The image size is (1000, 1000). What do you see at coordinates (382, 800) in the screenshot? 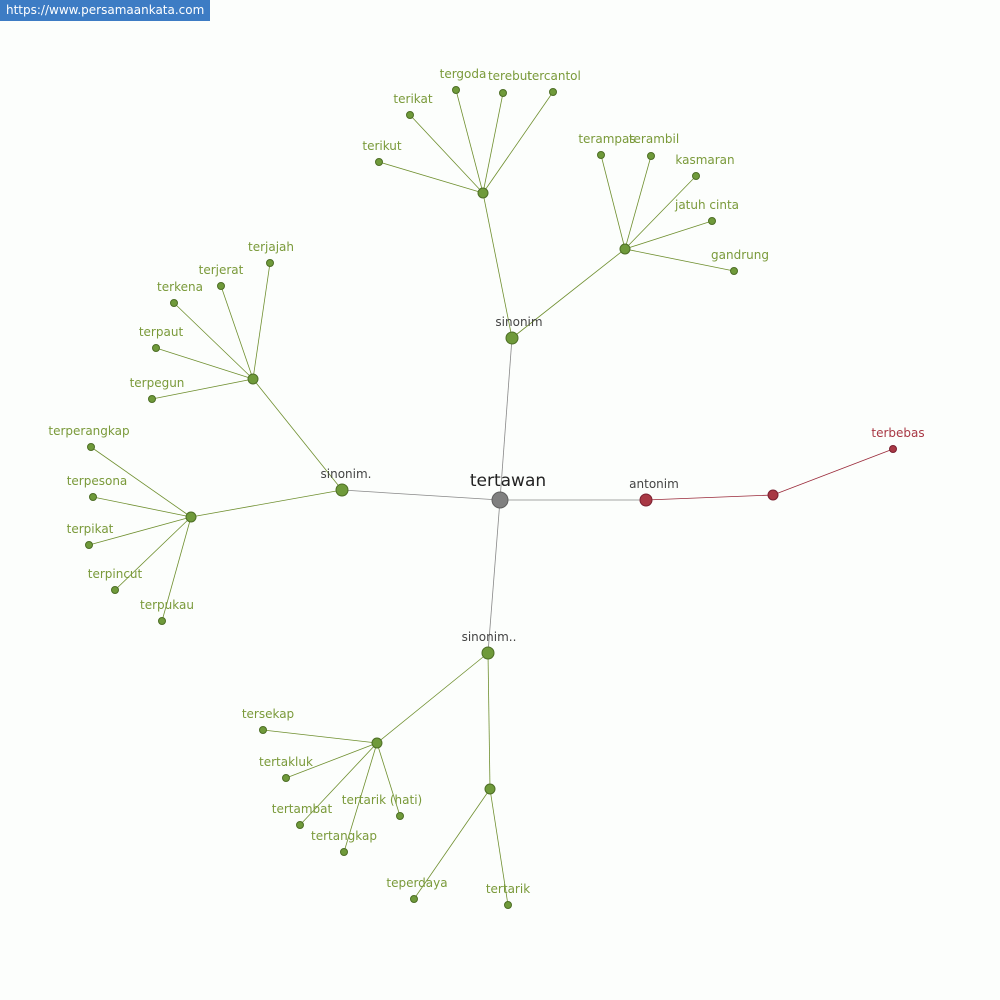
I see `node-label: tertarik (hati)` at bounding box center [382, 800].